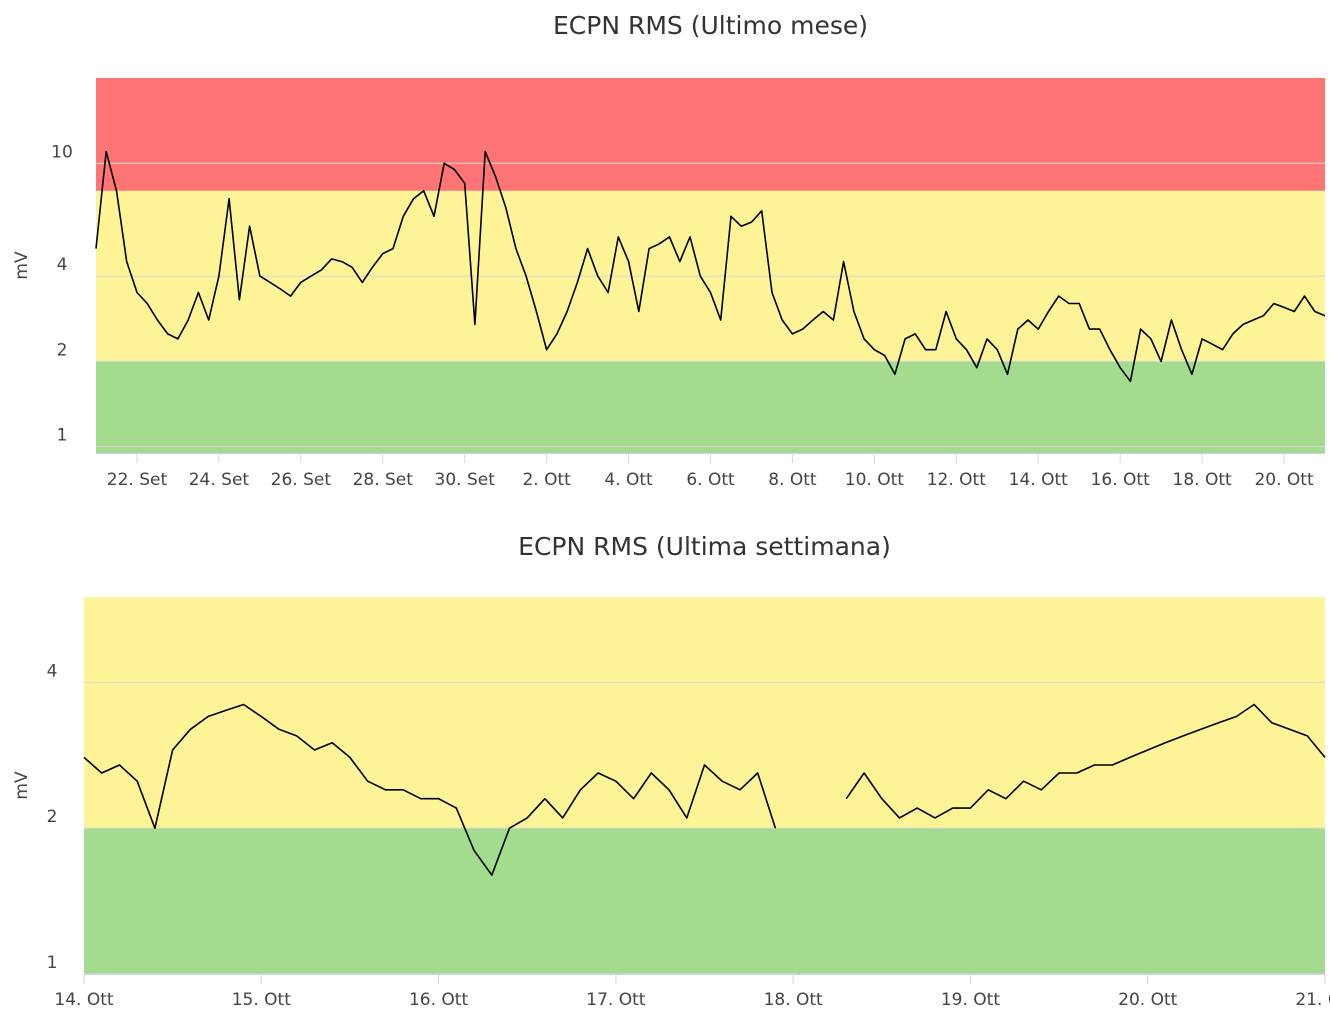 The height and width of the screenshot is (1012, 1330). I want to click on x-tick-label: 22. Set, so click(137, 480).